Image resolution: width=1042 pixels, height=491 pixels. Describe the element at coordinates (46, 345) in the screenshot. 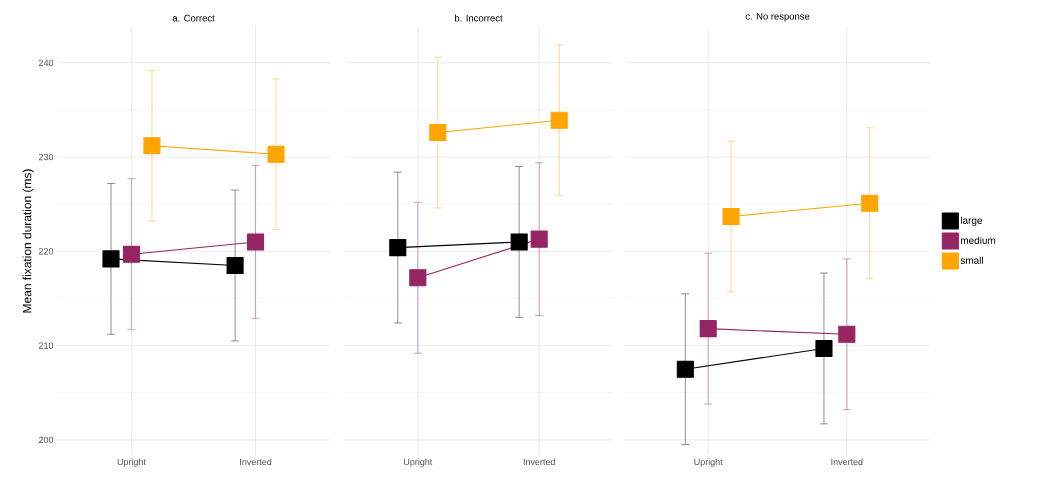

I see `y-tick-label: 210` at that location.